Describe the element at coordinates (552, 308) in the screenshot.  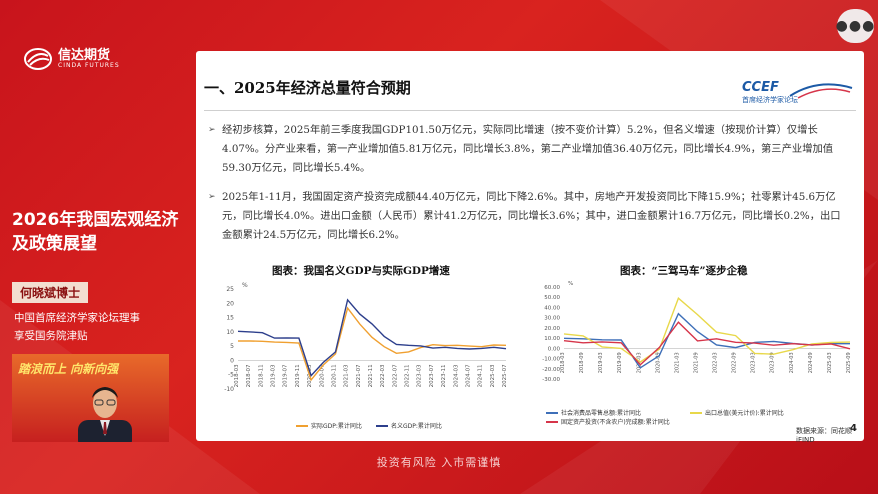
I see `chart2-ytick: 40.00` at that location.